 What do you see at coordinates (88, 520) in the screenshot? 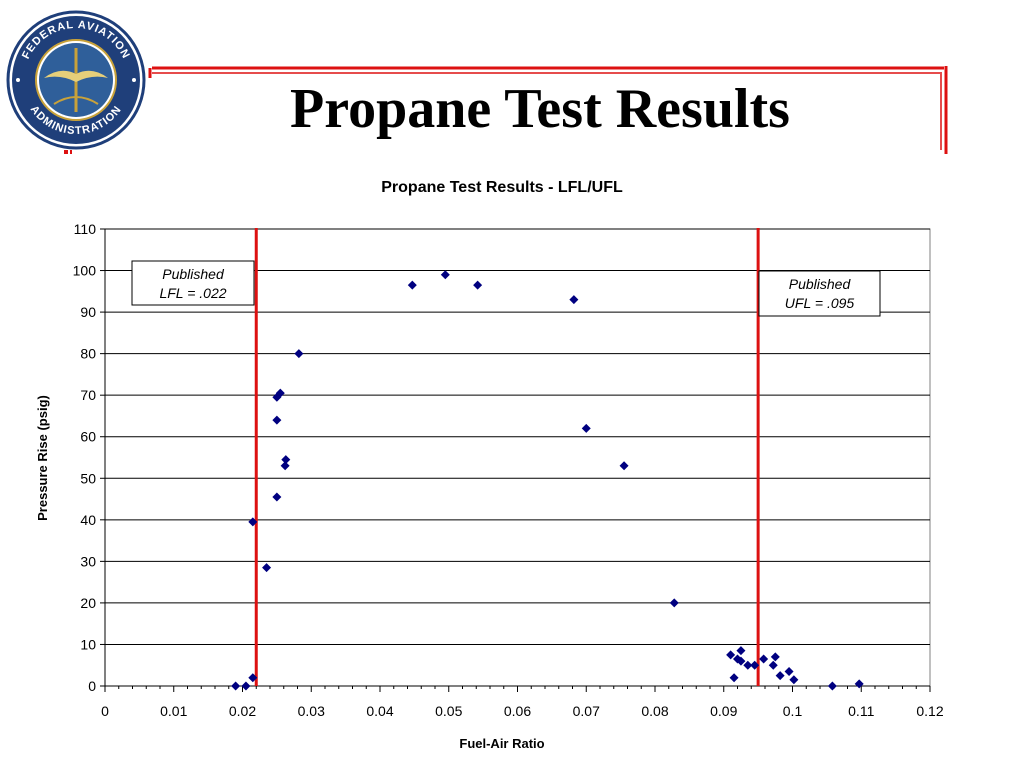
I see `y-tick-label: 40` at bounding box center [88, 520].